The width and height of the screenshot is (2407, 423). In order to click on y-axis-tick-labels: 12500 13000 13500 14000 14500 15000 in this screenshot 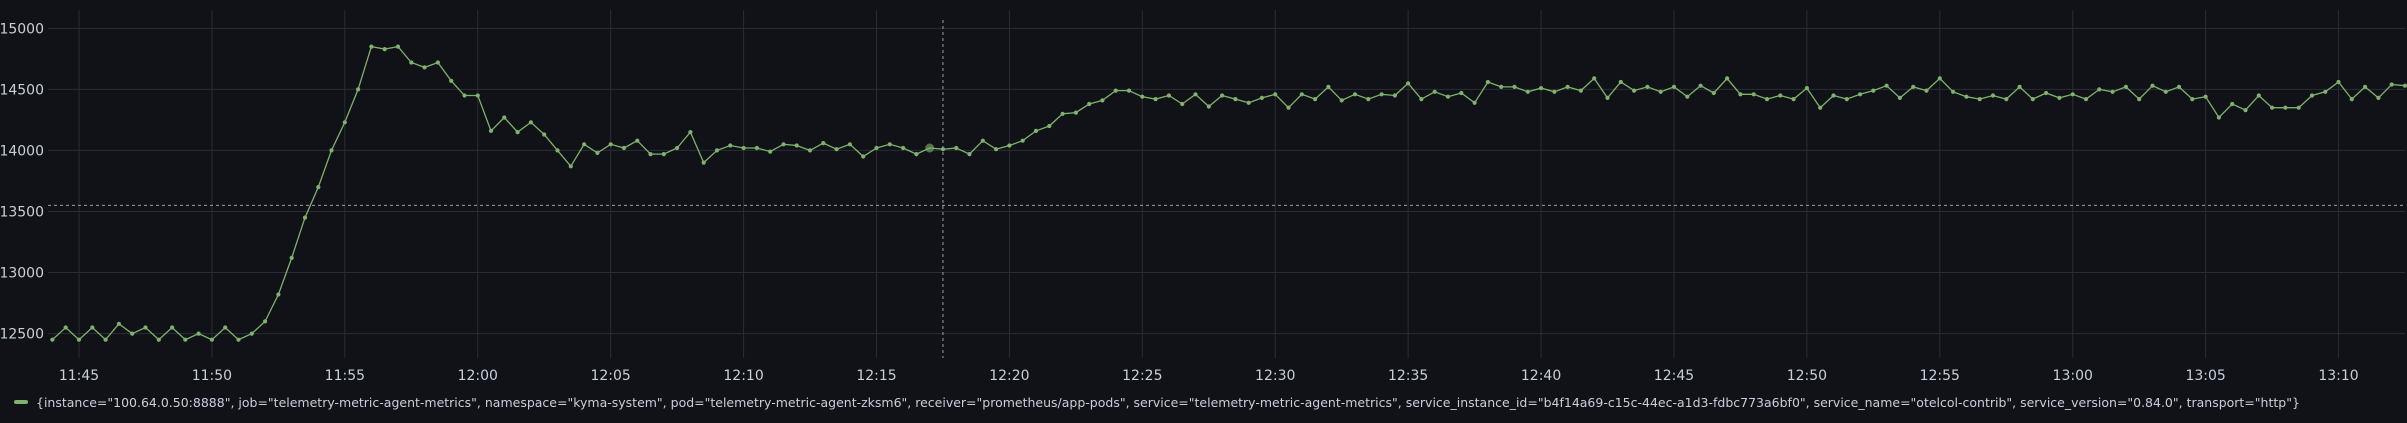, I will do `click(22, 181)`.